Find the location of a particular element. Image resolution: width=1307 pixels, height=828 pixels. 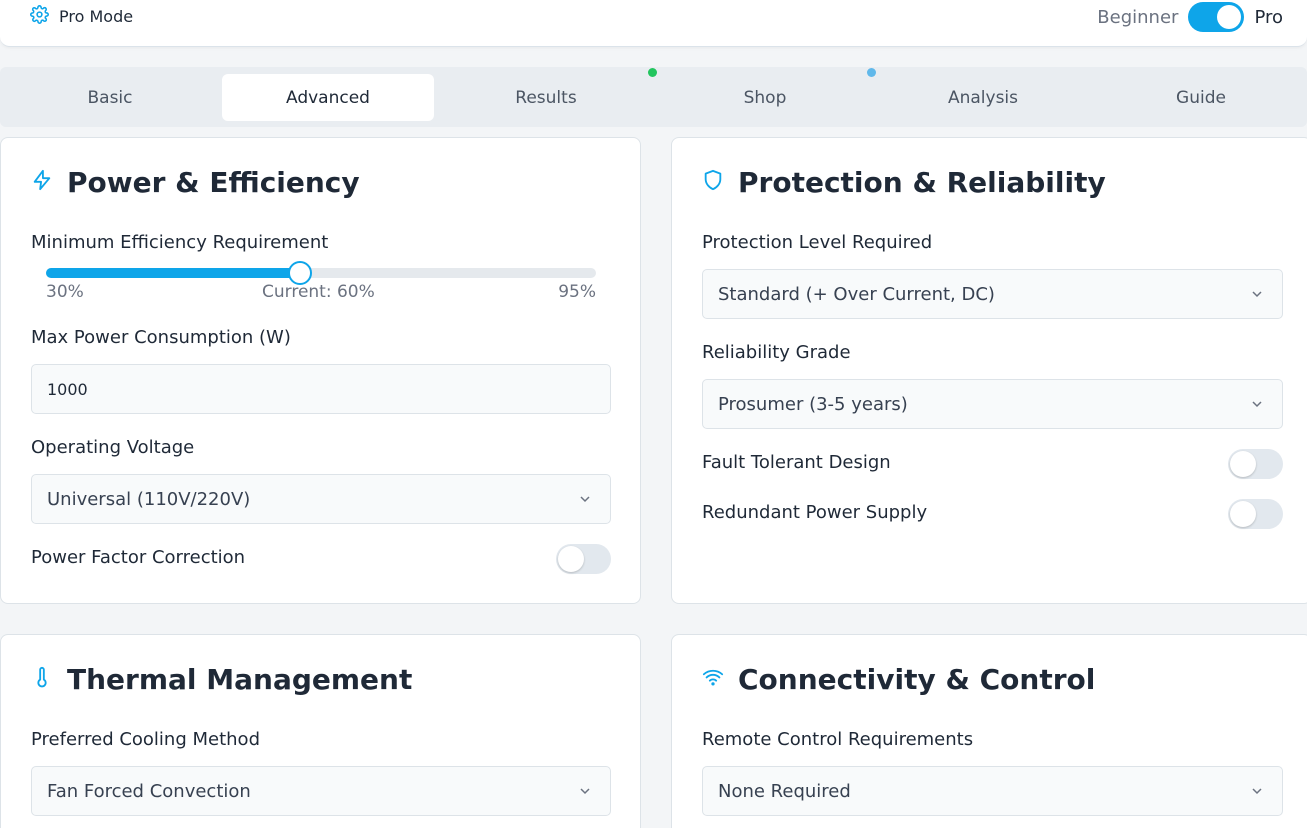

efficiency-slider-thumb is located at coordinates (299, 273).